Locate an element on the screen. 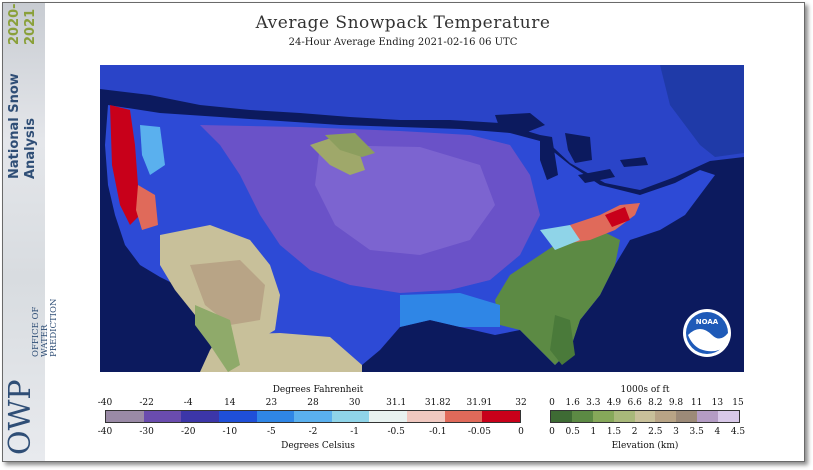 Image resolution: width=813 pixels, height=470 pixels. celsius-tick: -20 is located at coordinates (188, 432).